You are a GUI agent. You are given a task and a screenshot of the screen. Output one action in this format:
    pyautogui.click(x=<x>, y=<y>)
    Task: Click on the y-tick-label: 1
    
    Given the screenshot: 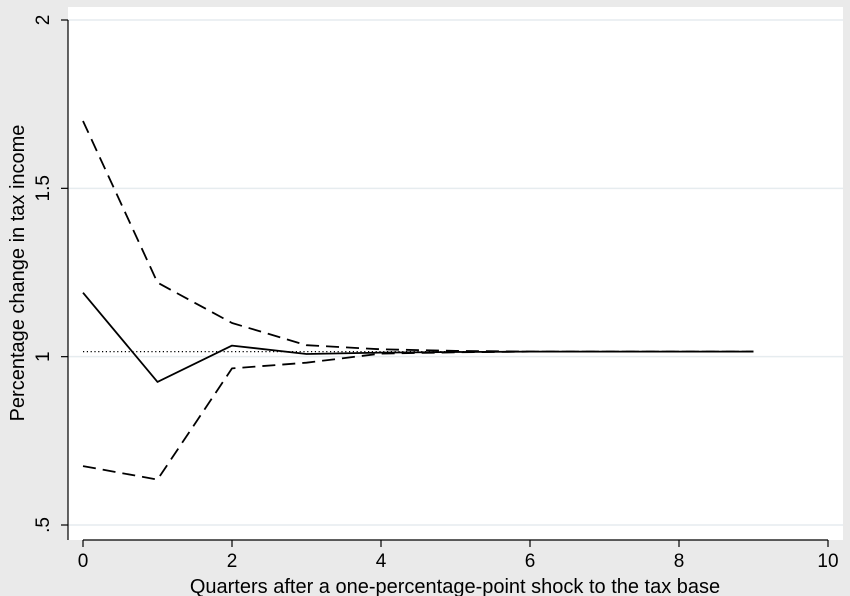 What is the action you would take?
    pyautogui.click(x=43, y=356)
    